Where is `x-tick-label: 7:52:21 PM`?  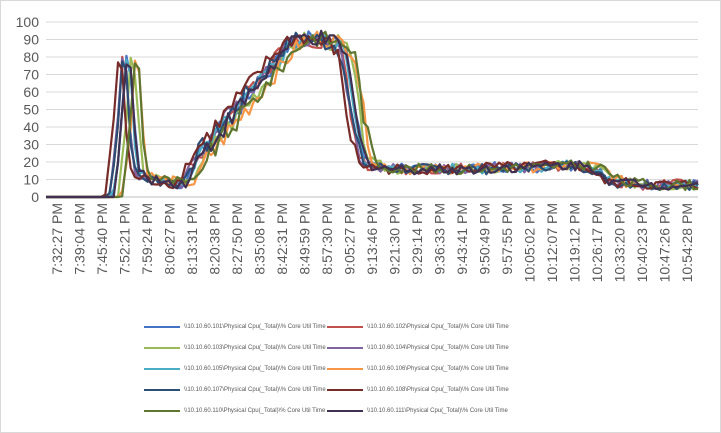 x-tick-label: 7:52:21 PM is located at coordinates (125, 239).